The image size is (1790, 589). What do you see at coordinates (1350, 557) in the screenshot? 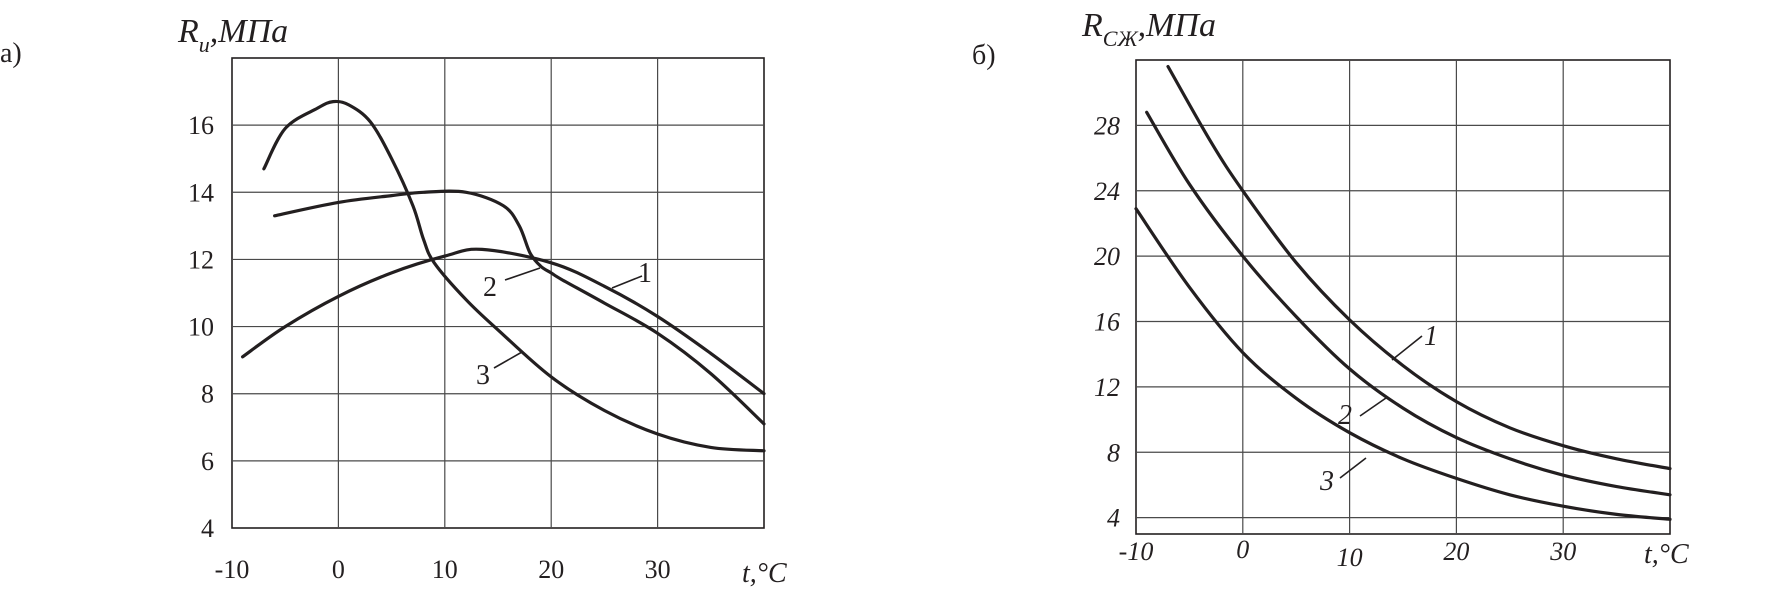
I see `panel-b-x-tick-label: 10` at bounding box center [1350, 557].